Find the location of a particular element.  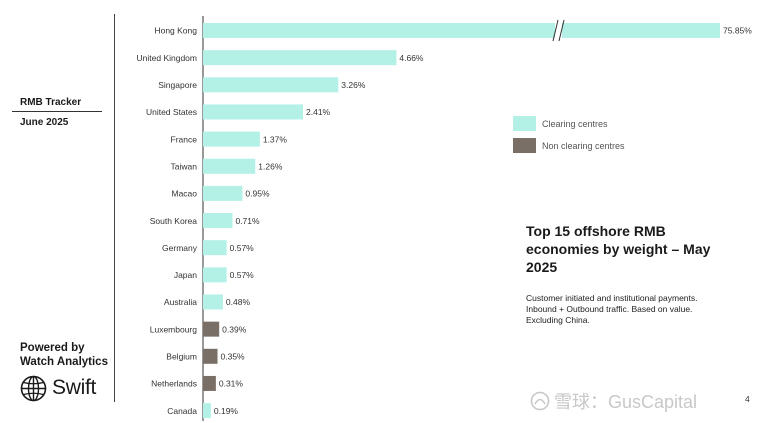

bar-hong-kong is located at coordinates (461, 30).